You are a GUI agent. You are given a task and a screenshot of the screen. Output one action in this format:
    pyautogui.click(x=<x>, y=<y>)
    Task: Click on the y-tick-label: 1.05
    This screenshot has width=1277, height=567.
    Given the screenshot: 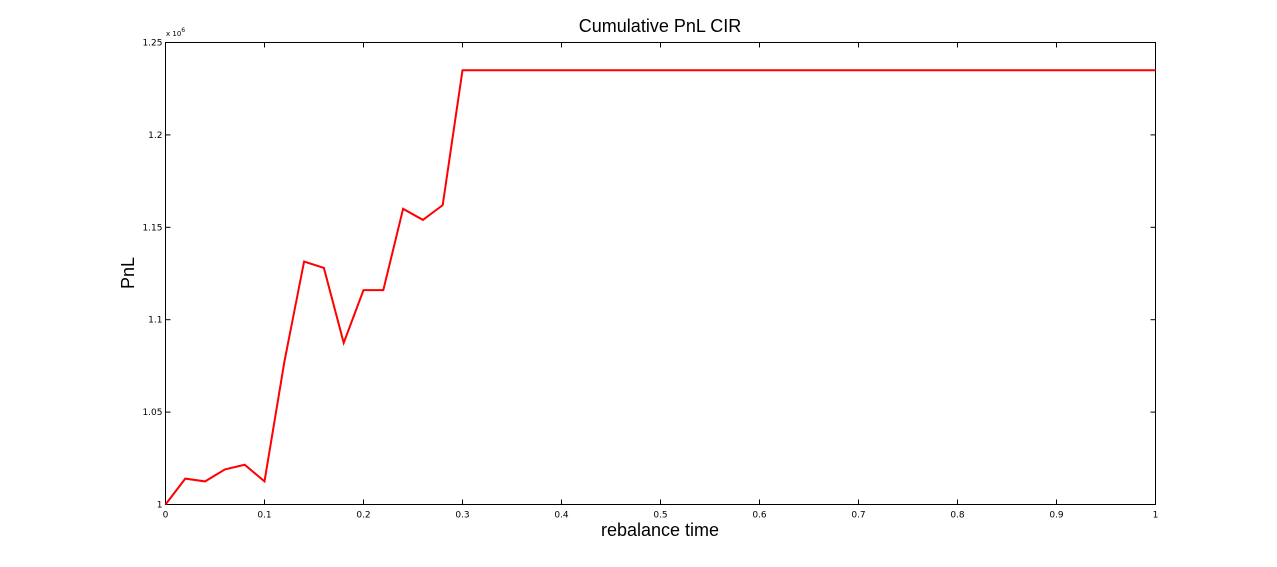 What is the action you would take?
    pyautogui.click(x=152, y=413)
    